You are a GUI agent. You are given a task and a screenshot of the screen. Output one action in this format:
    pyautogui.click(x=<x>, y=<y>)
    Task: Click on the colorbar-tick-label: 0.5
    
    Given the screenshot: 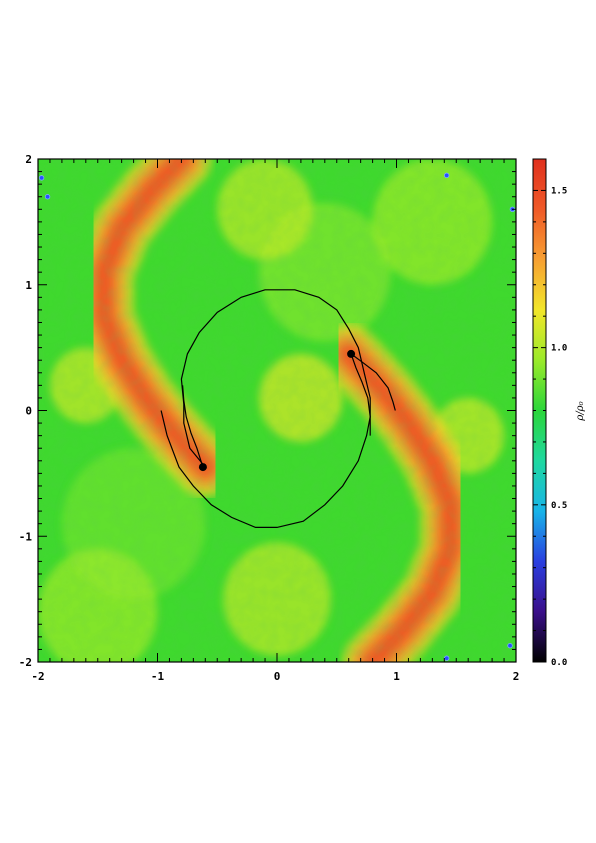 What is the action you would take?
    pyautogui.click(x=559, y=506)
    